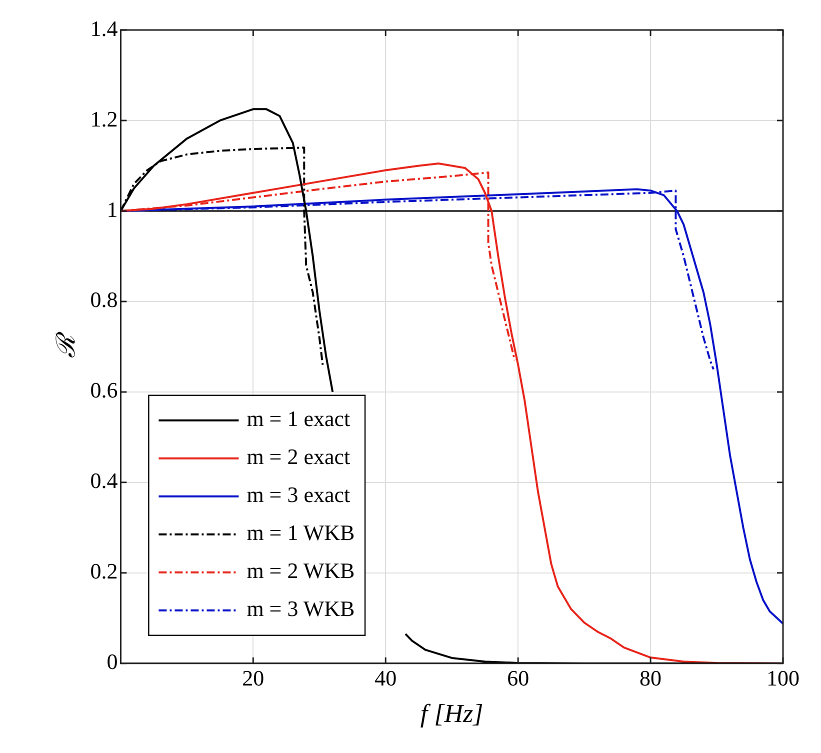  I want to click on y-tick-label: 0.8, so click(104, 299).